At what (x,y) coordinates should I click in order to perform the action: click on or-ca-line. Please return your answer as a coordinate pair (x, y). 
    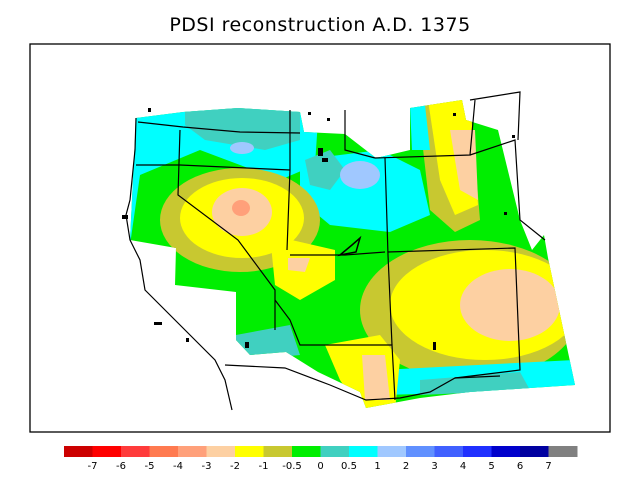
    Looking at the image, I should click on (213, 167).